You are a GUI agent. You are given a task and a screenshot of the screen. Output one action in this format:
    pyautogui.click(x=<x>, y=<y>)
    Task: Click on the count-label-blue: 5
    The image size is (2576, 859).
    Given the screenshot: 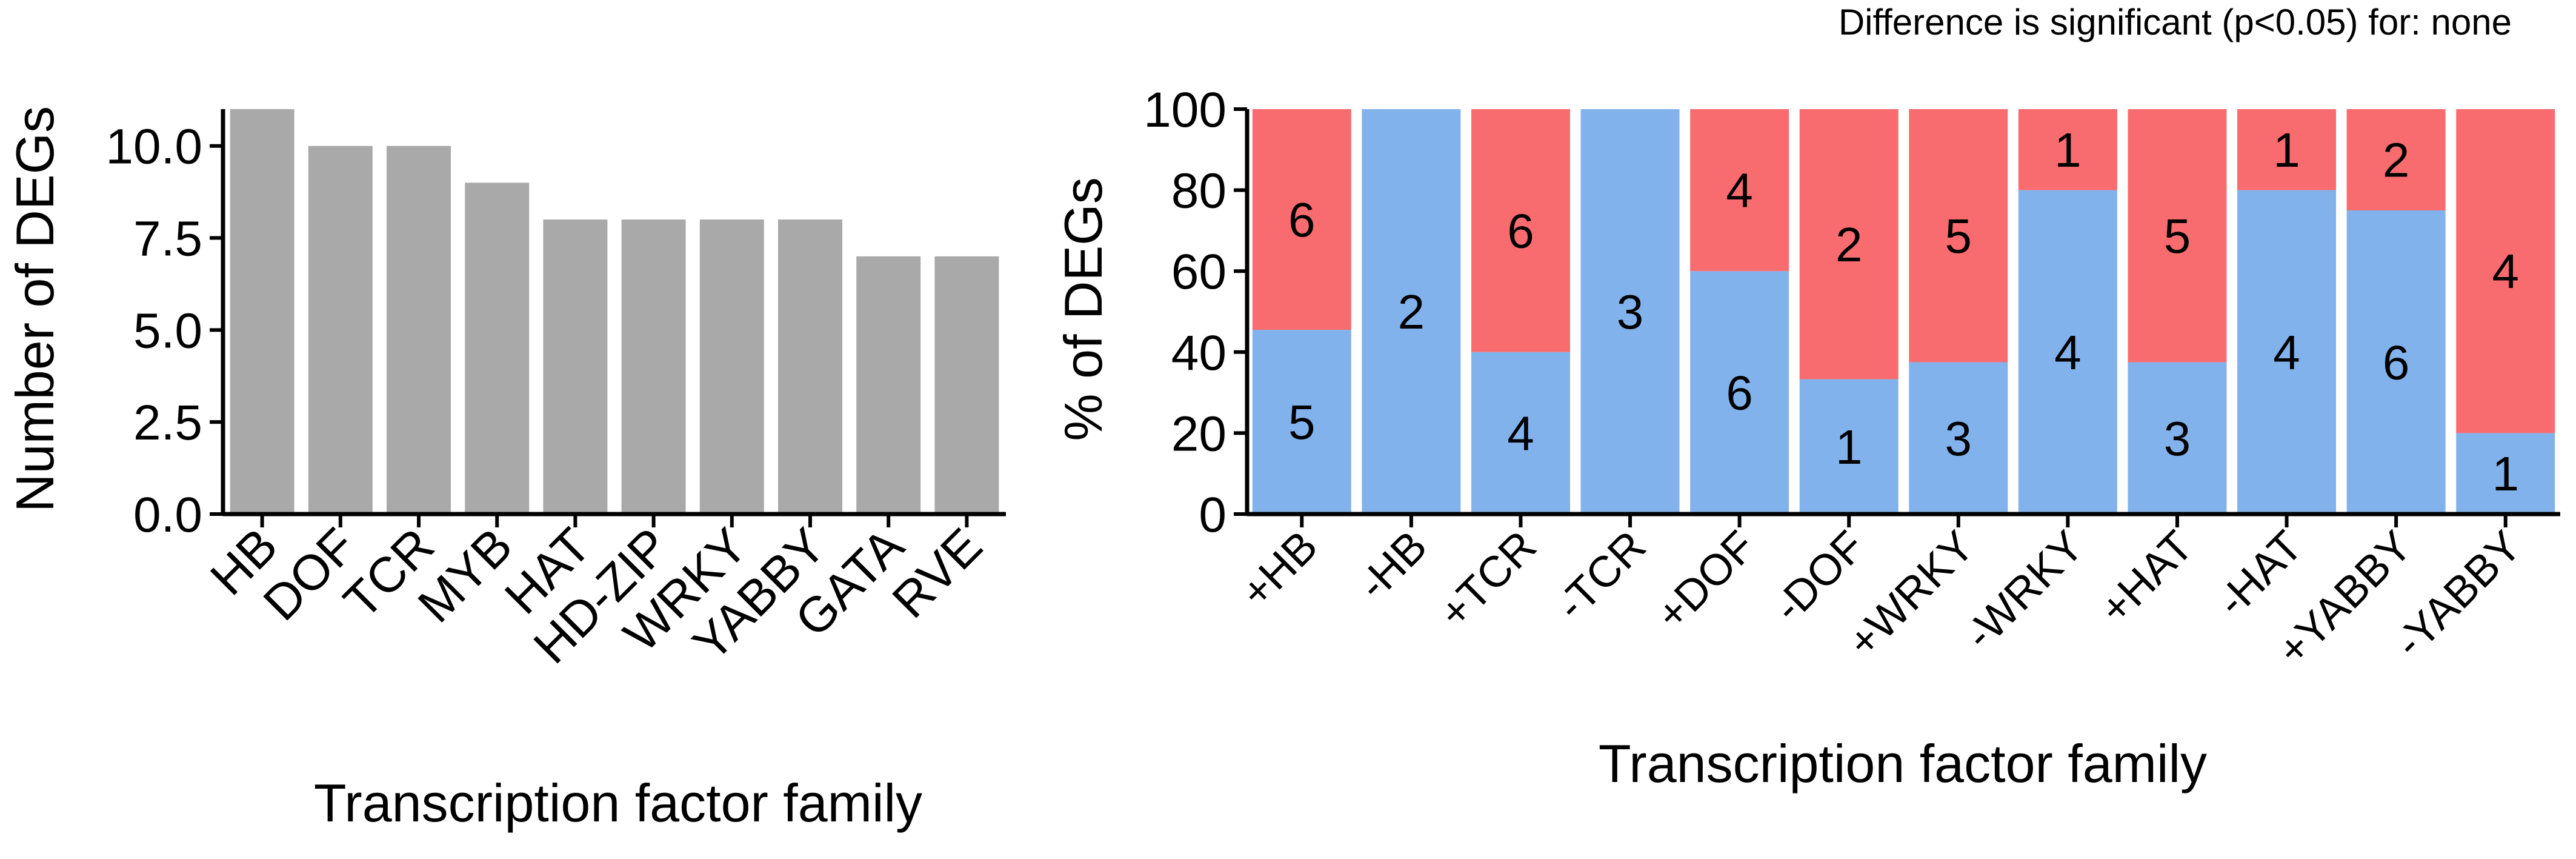 What is the action you would take?
    pyautogui.click(x=1302, y=422)
    